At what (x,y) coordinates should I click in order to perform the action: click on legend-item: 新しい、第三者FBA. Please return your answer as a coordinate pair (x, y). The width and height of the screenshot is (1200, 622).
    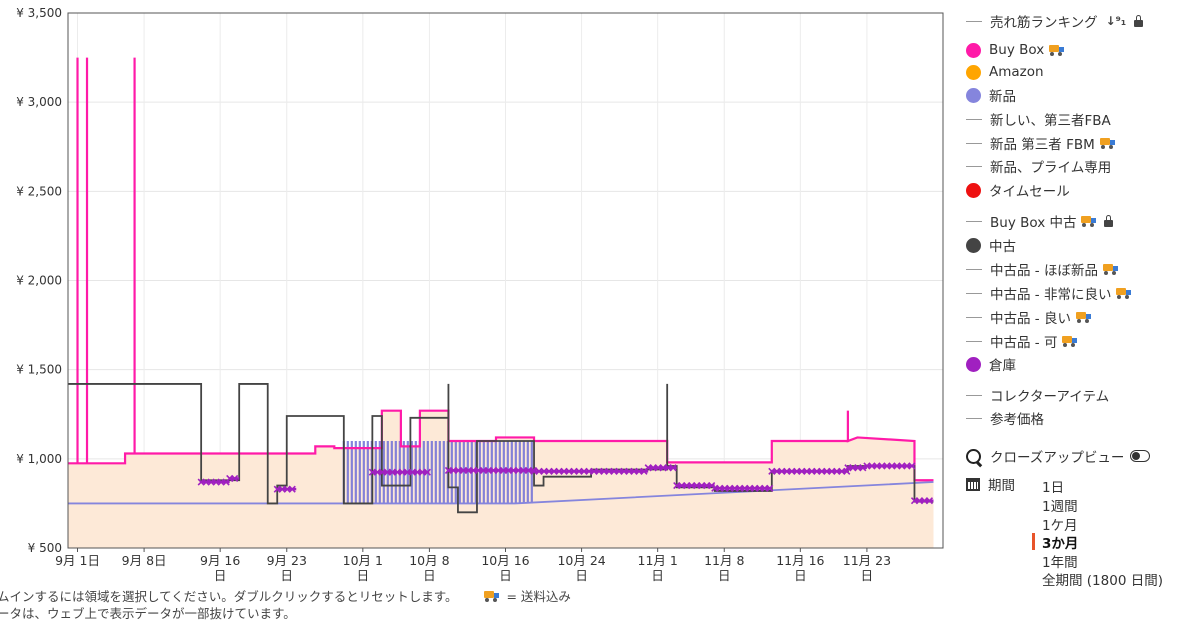
    Looking at the image, I should click on (1038, 119).